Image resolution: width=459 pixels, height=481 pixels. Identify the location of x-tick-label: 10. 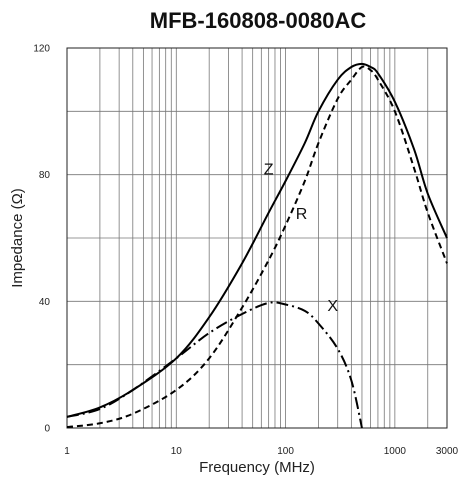
(177, 451).